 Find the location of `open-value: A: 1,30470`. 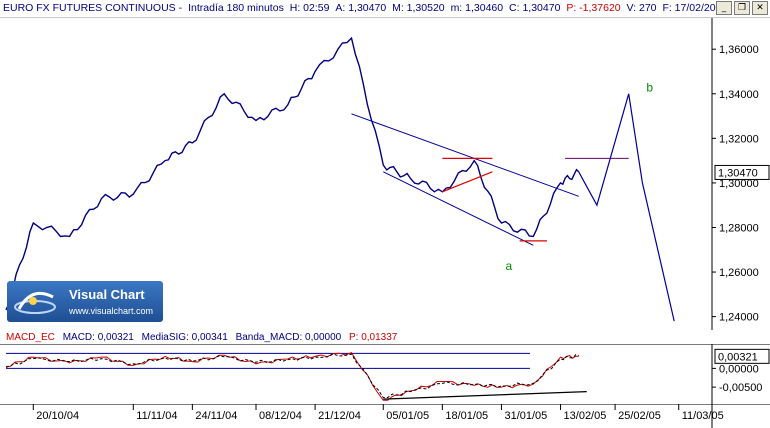

open-value: A: 1,30470 is located at coordinates (361, 8).